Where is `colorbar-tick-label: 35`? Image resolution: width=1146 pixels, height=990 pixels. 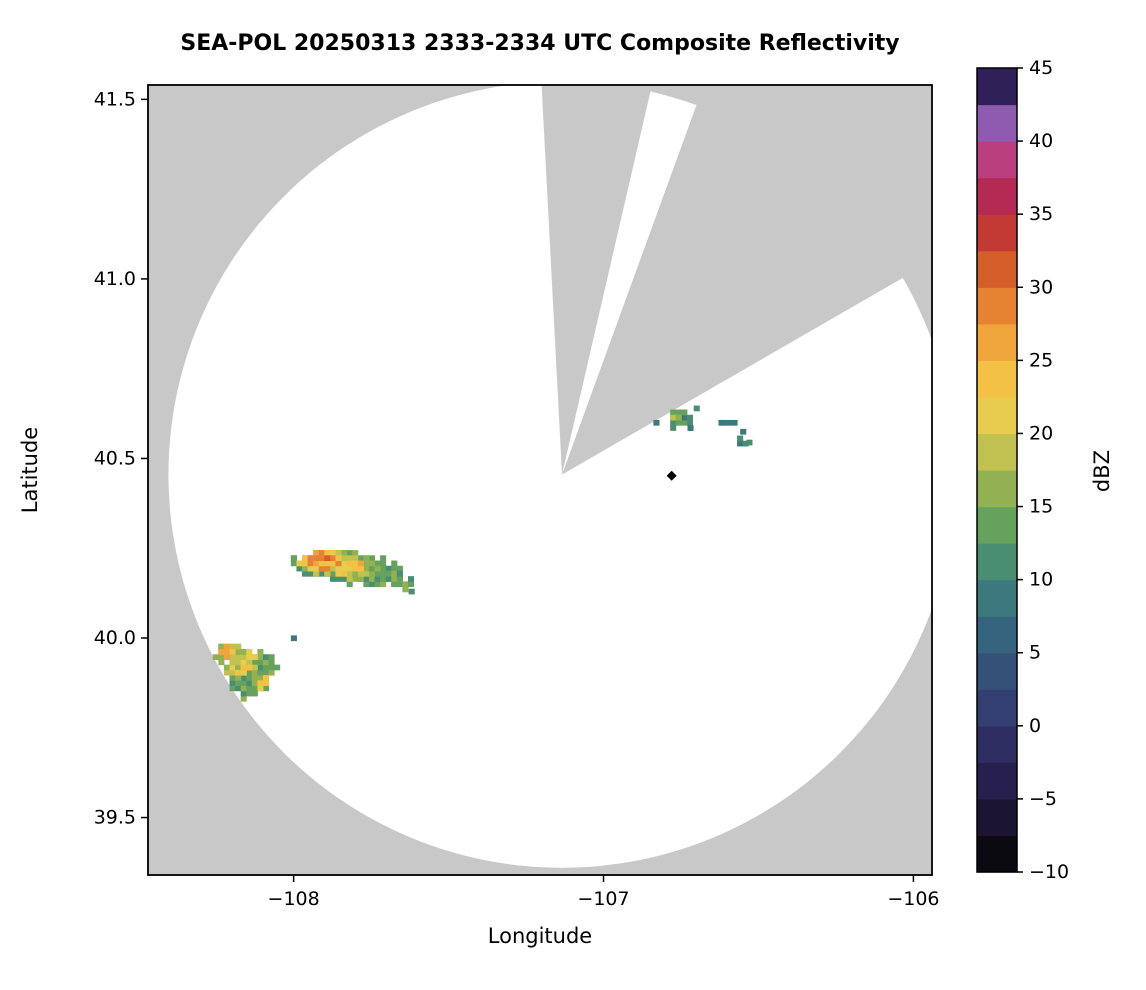 colorbar-tick-label: 35 is located at coordinates (1041, 214).